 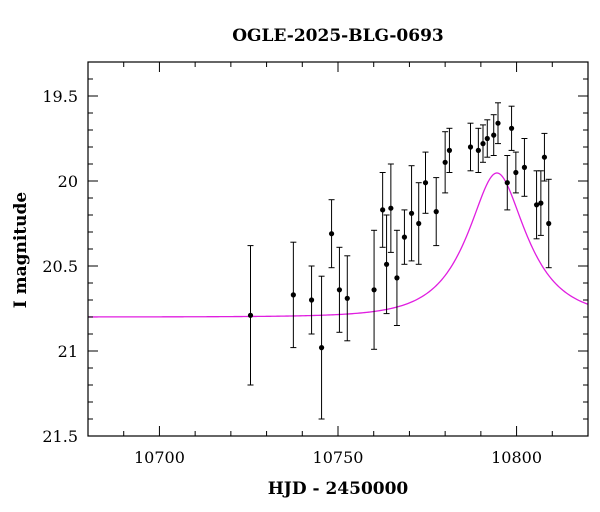 I want to click on y-tick-label: 21, so click(x=68, y=351).